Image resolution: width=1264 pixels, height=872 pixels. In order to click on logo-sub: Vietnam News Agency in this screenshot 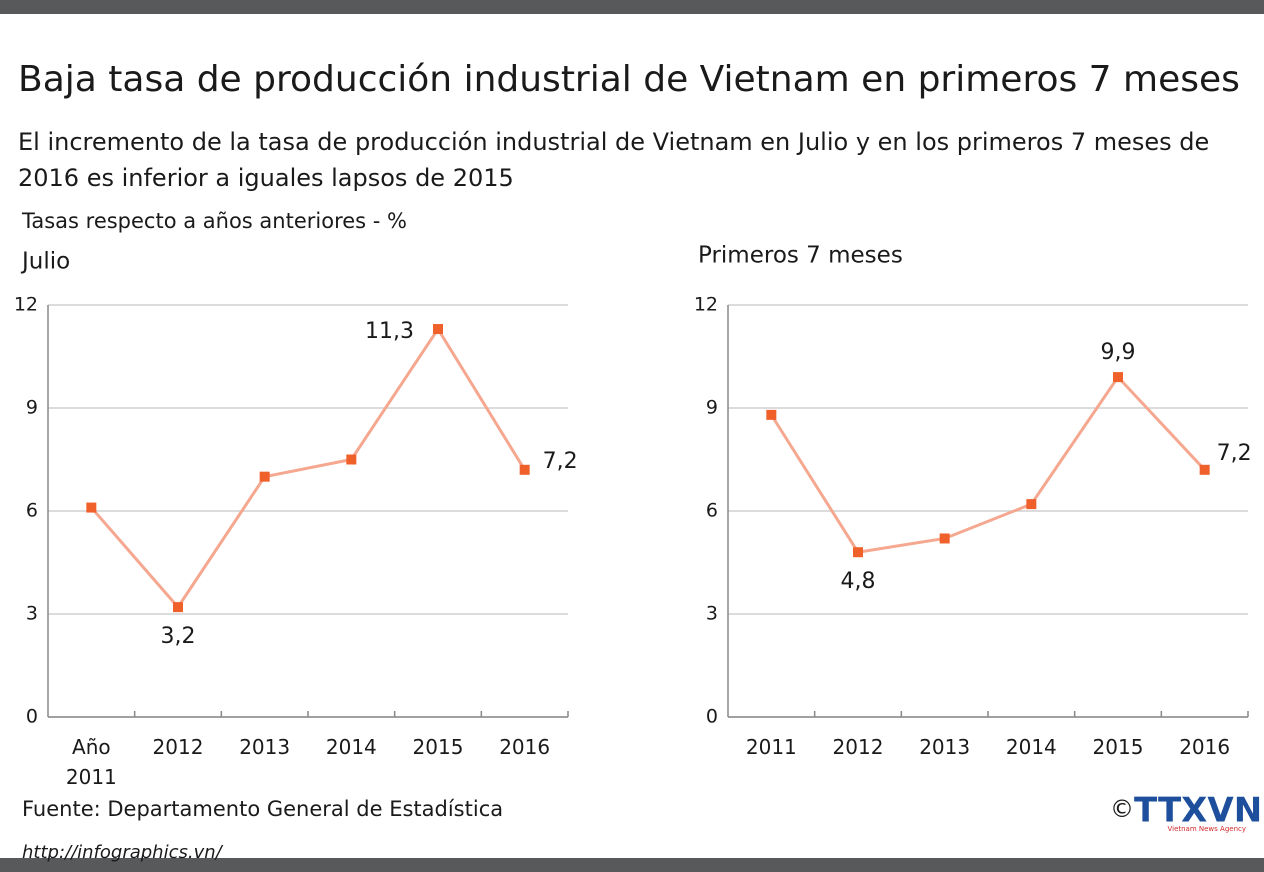, I will do `click(1206, 829)`.